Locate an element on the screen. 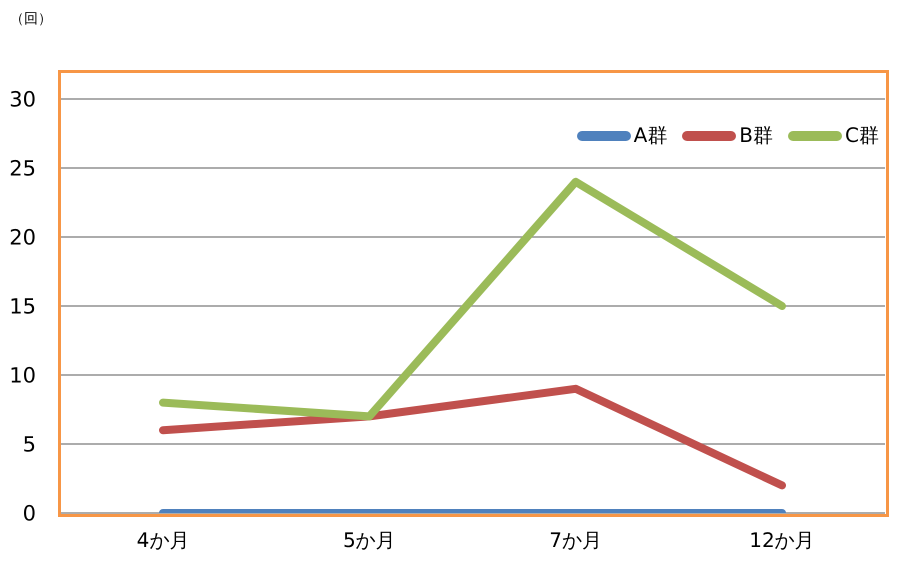 The width and height of the screenshot is (899, 565). x-tick-label: 4か月 is located at coordinates (163, 540).